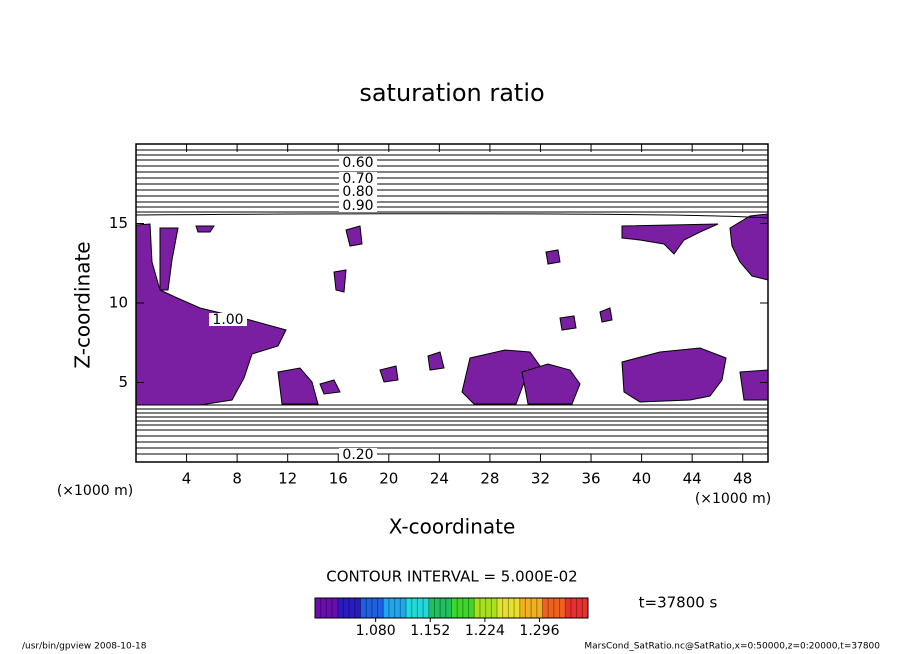  Describe the element at coordinates (590, 479) in the screenshot. I see `x-tick-label: 36` at that location.